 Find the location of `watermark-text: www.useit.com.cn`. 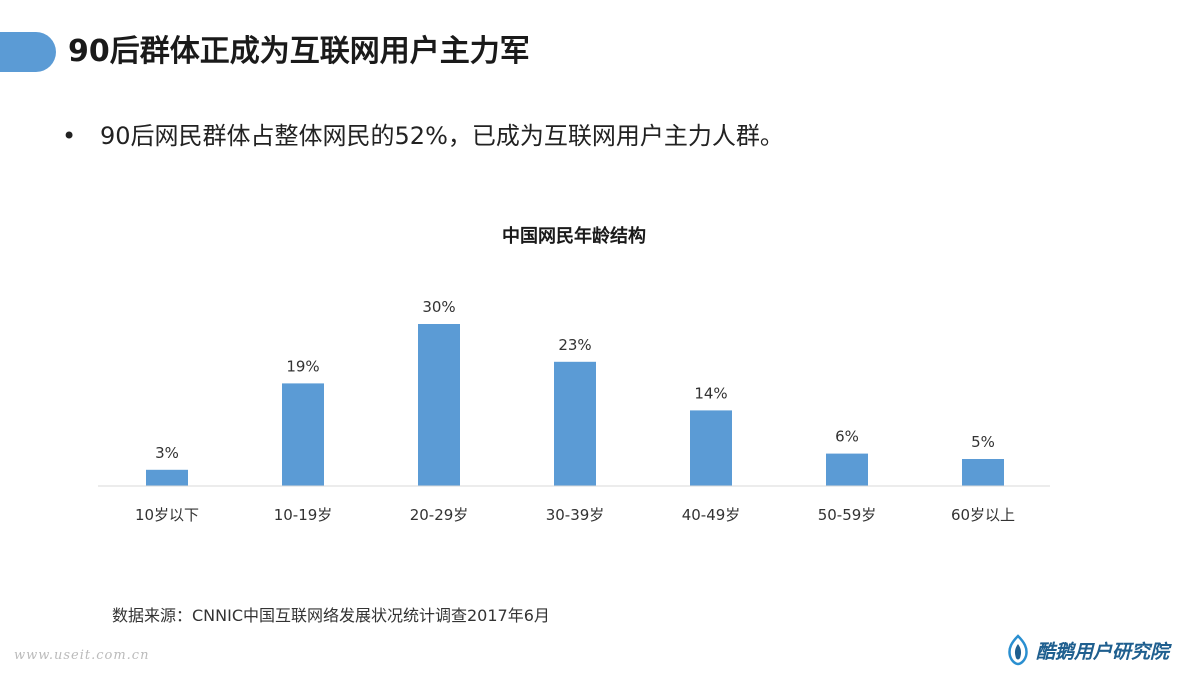

watermark-text: www.useit.com.cn is located at coordinates (82, 655).